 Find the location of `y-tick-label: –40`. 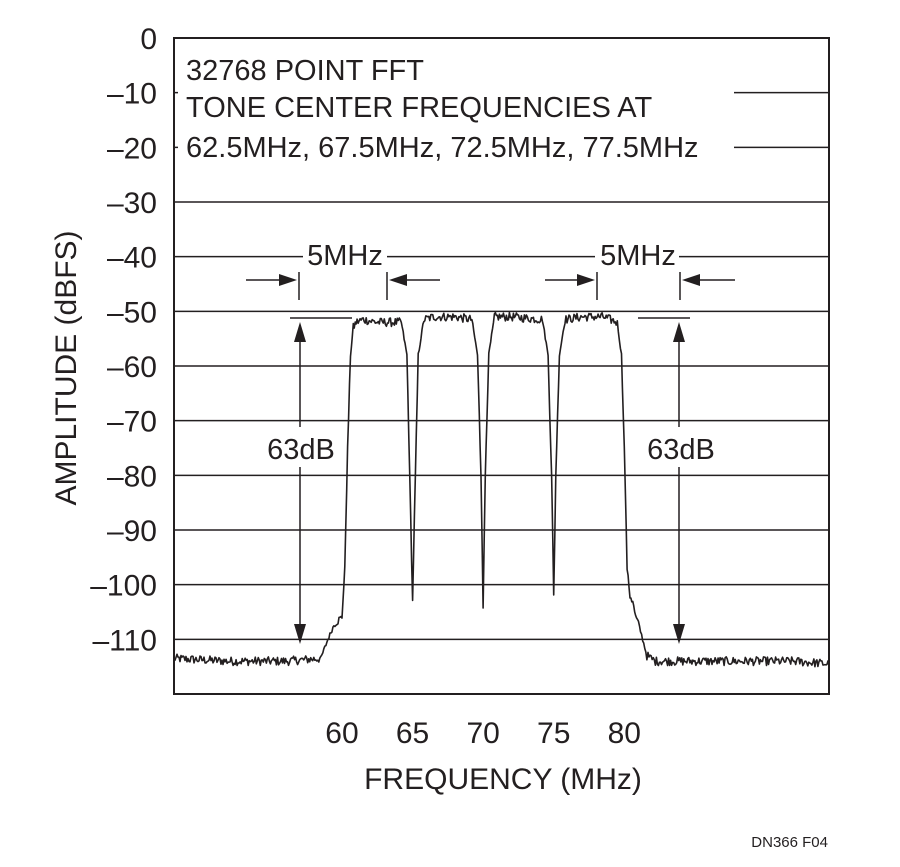

y-tick-label: –40 is located at coordinates (132, 258).